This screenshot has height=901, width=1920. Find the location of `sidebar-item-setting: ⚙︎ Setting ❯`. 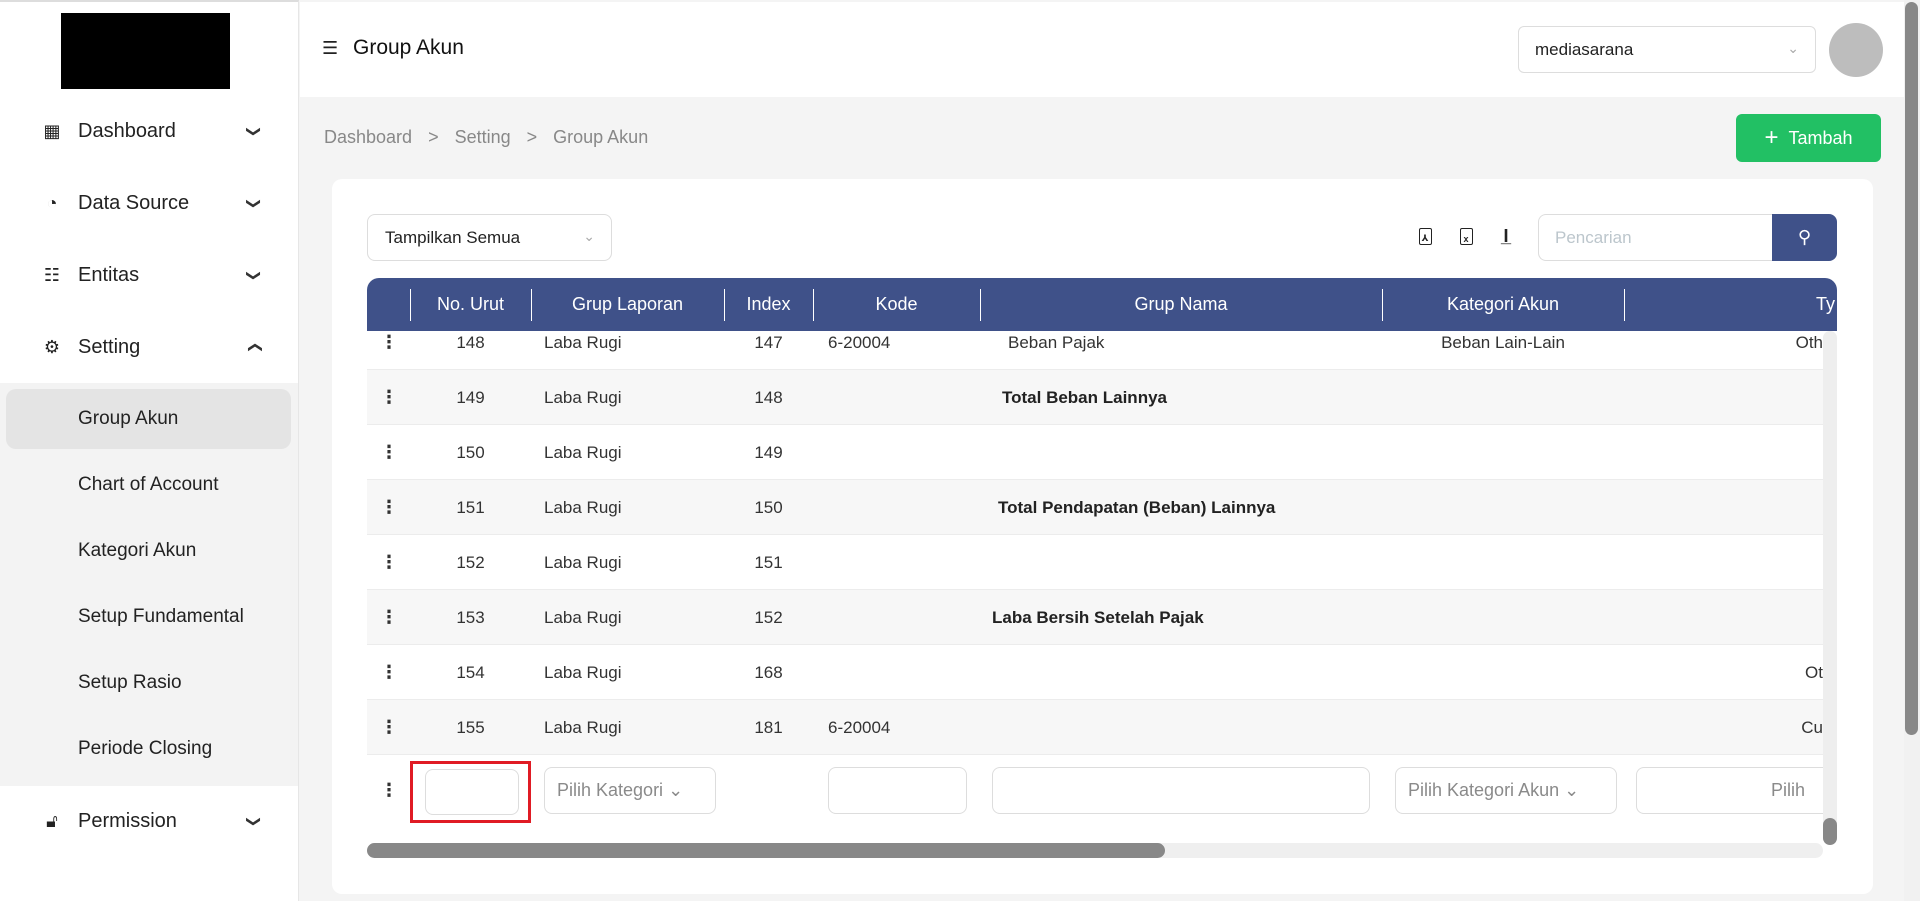

sidebar-item-setting: ⚙︎ Setting ❯ is located at coordinates (152, 346).